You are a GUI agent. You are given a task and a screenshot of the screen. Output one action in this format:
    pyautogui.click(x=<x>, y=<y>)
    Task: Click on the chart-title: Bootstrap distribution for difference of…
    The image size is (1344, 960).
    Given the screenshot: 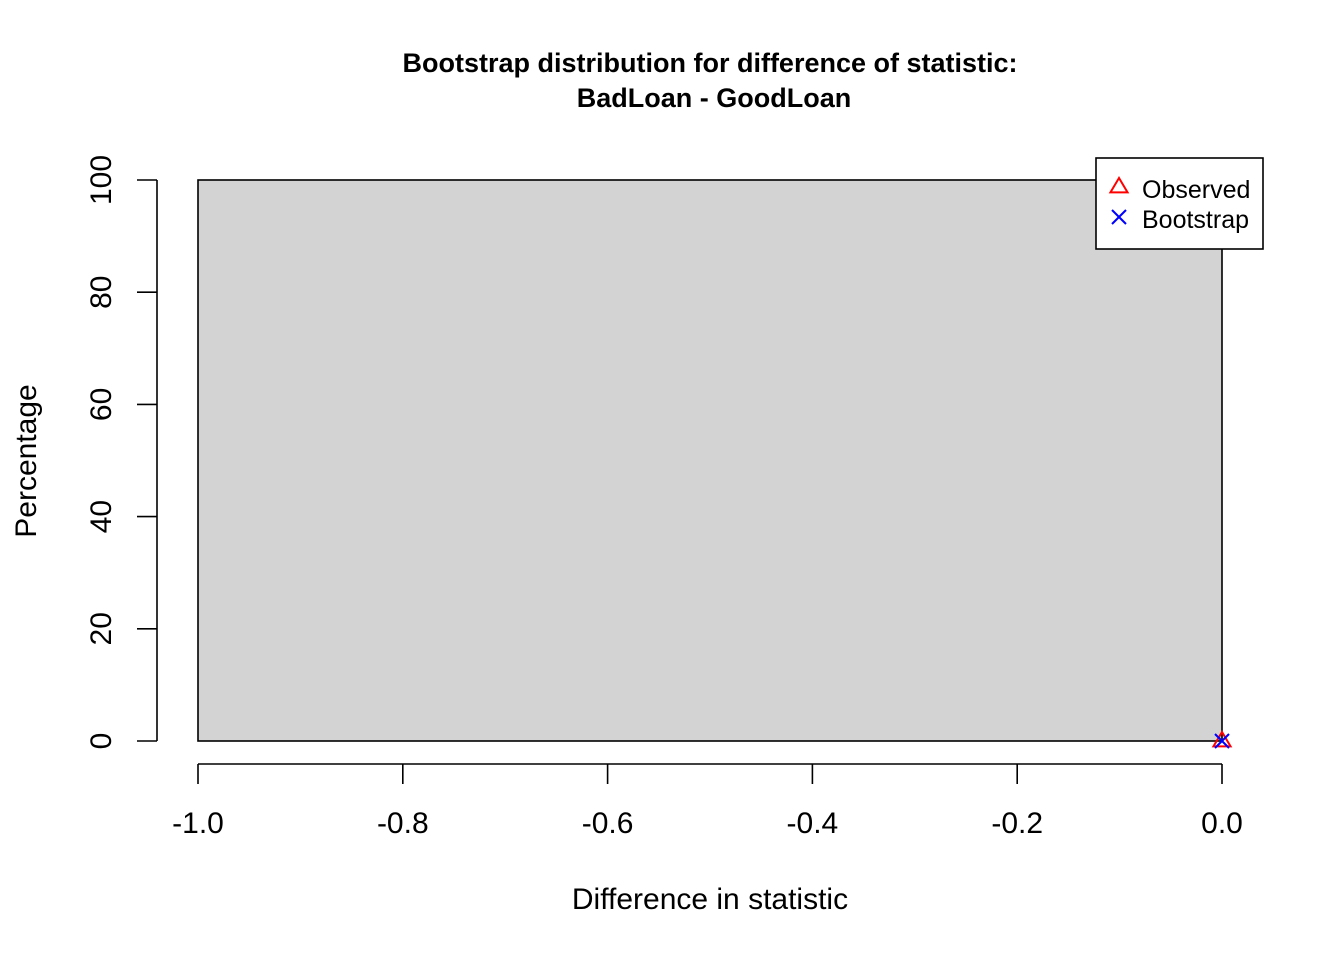 What is the action you would take?
    pyautogui.click(x=709, y=63)
    